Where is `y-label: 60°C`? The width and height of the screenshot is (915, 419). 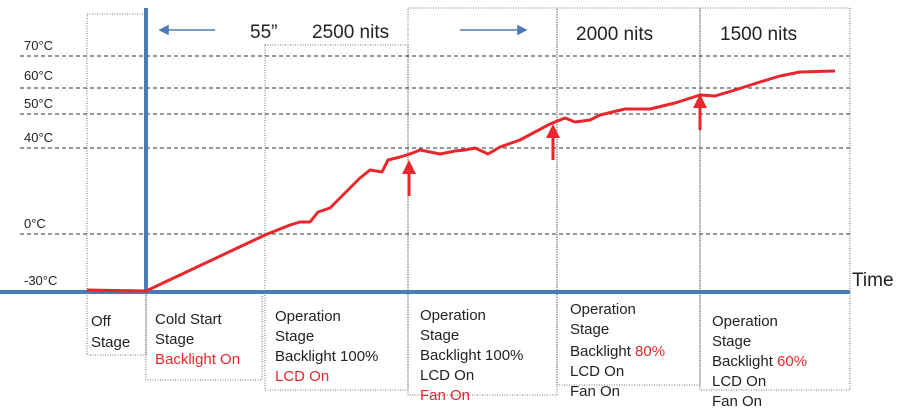 y-label: 60°C is located at coordinates (38, 75).